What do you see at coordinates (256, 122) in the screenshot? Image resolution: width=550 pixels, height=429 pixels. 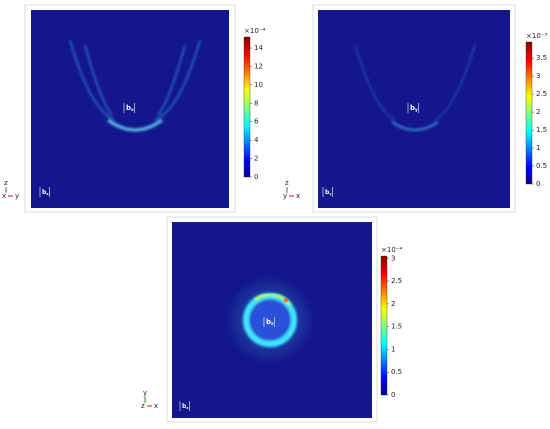 I see `colorbar-tick-label: 6` at bounding box center [256, 122].